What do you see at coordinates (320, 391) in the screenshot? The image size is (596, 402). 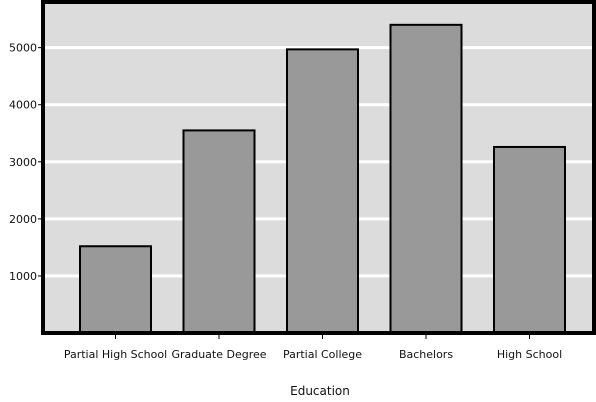 I see `x-axis-title: Education` at bounding box center [320, 391].